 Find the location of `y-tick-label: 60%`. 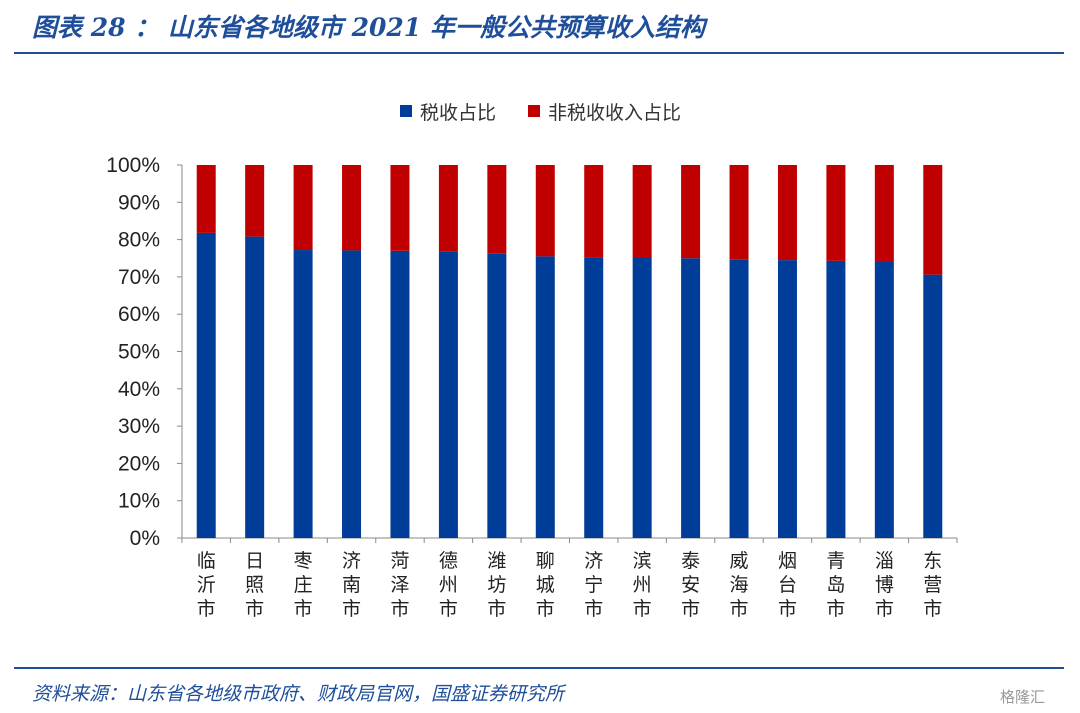

y-tick-label: 60% is located at coordinates (139, 314).